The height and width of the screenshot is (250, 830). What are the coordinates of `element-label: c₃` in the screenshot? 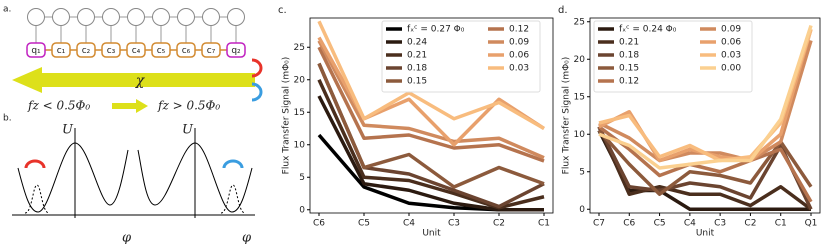 It's located at (111, 51).